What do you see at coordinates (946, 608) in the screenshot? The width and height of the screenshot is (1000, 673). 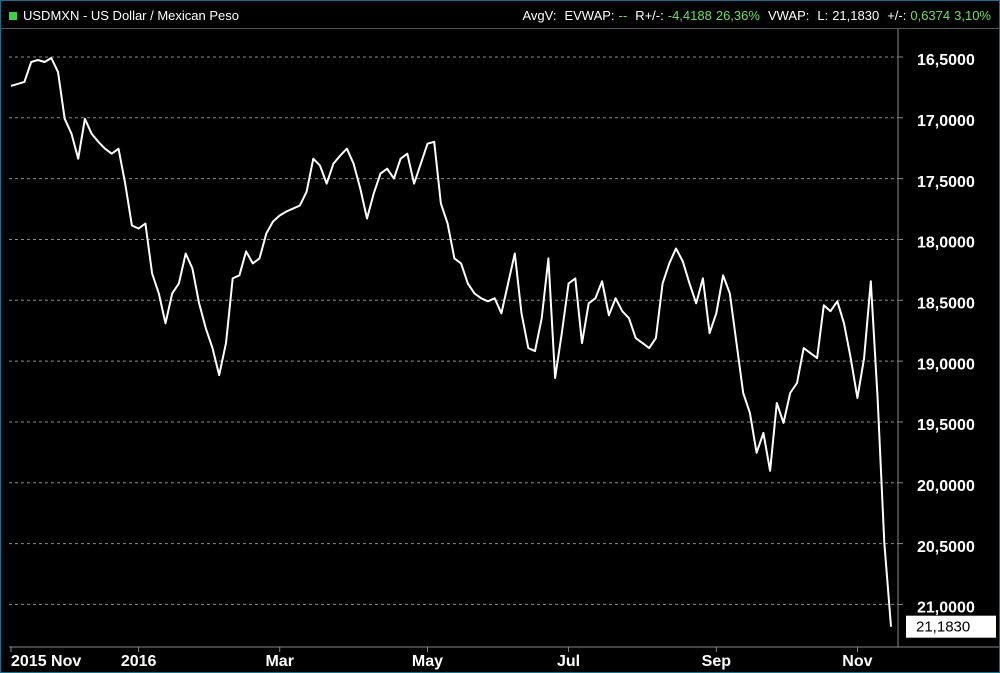 I see `y-tick-label: 21,0000` at bounding box center [946, 608].